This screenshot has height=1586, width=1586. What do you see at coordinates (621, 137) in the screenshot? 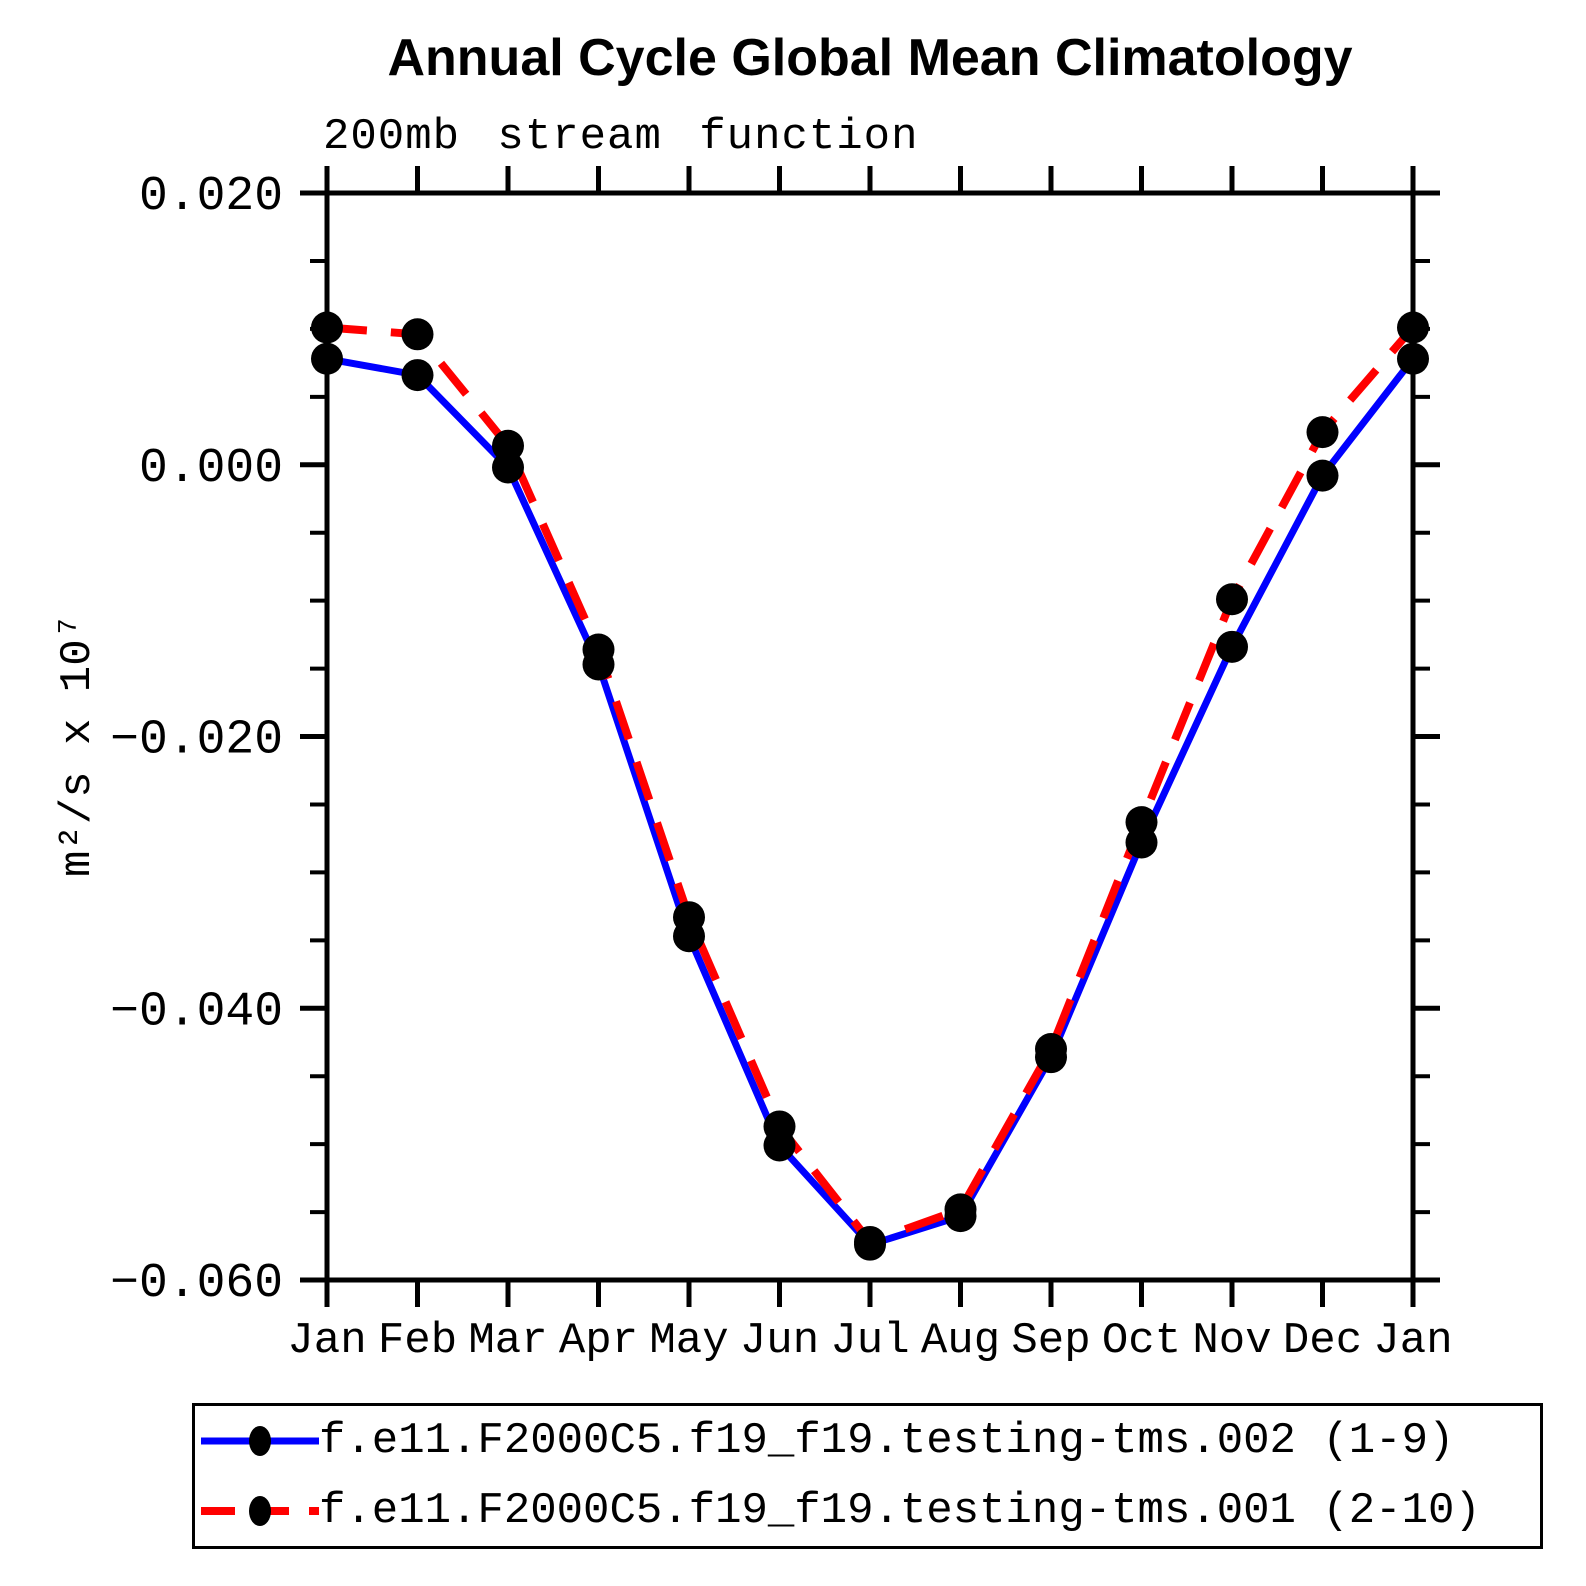
I see `chart-subtitle: 200mb stream function` at bounding box center [621, 137].